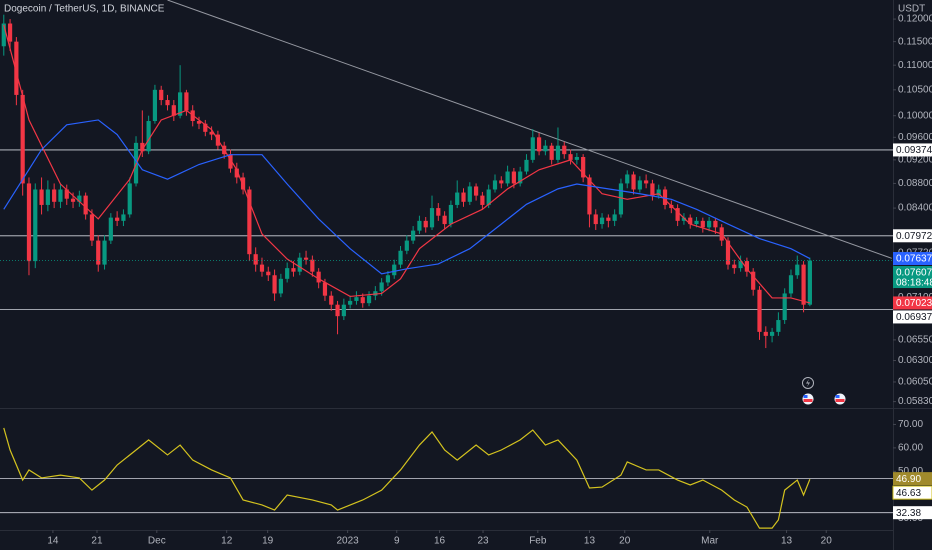 This screenshot has width=932, height=550. Describe the element at coordinates (157, 541) in the screenshot. I see `x-tick-label: Dec` at that location.